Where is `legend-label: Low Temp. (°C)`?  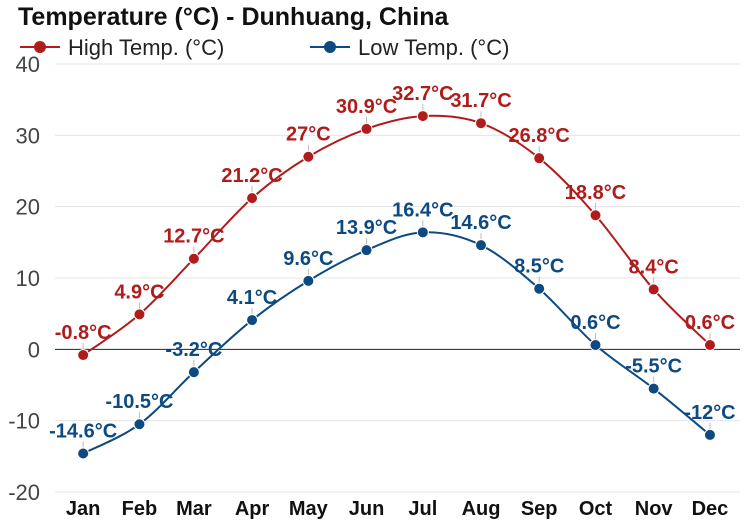
legend-label: Low Temp. (°C) is located at coordinates (433, 47).